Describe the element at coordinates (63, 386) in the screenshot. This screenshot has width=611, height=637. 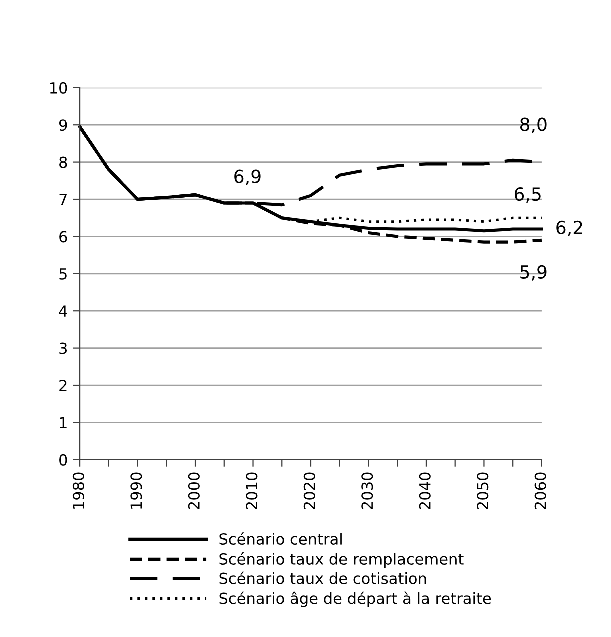
I see `y-tick-label: 2` at that location.